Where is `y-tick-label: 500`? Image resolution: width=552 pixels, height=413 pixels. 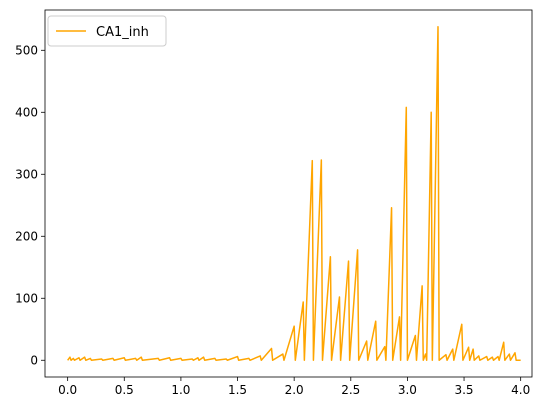 y-tick-label: 500 is located at coordinates (26, 50).